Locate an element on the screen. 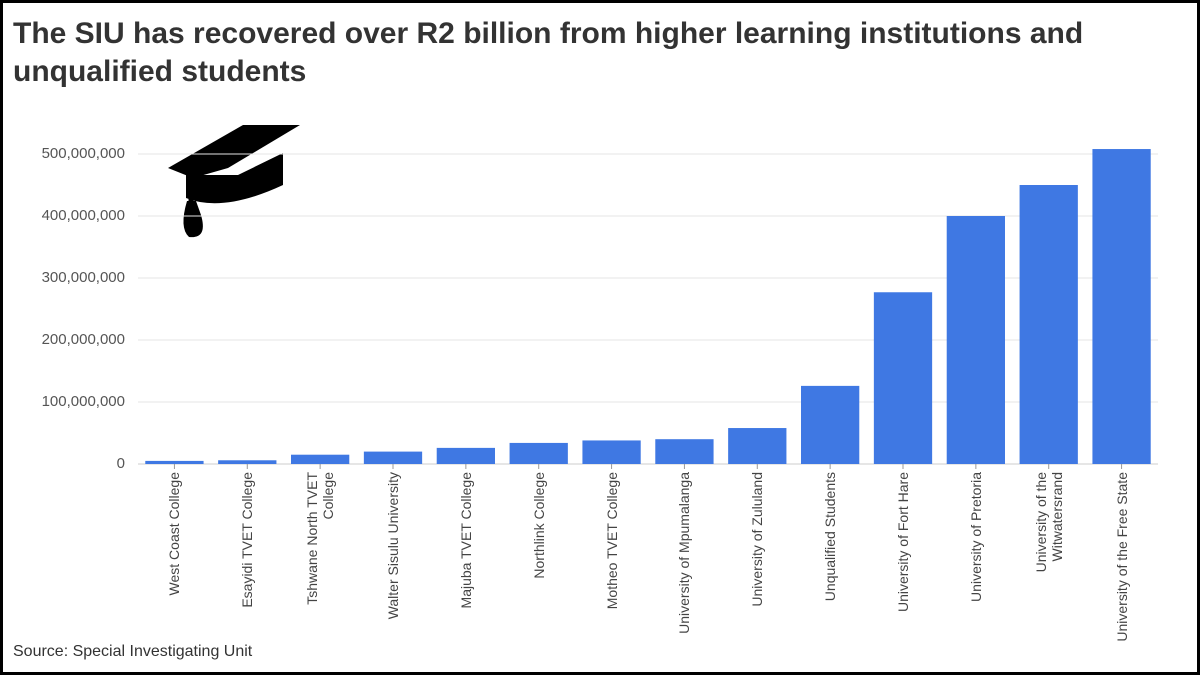  y-tick-label: 100,000,000 is located at coordinates (83, 401).